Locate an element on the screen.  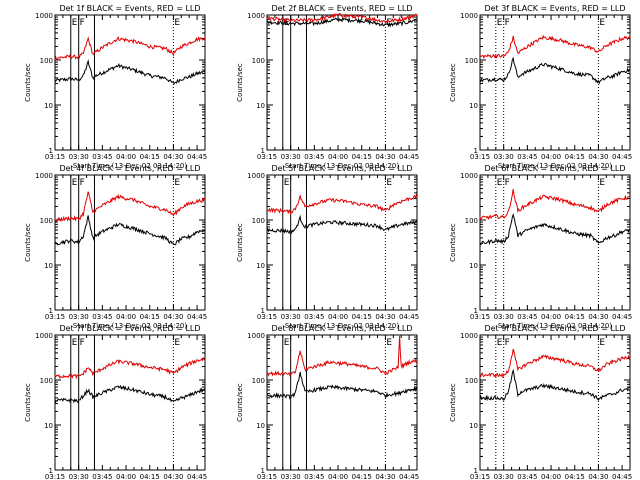
panel-title: Det 1f BLACK = Events, RED = LLD is located at coordinates (129, 8).